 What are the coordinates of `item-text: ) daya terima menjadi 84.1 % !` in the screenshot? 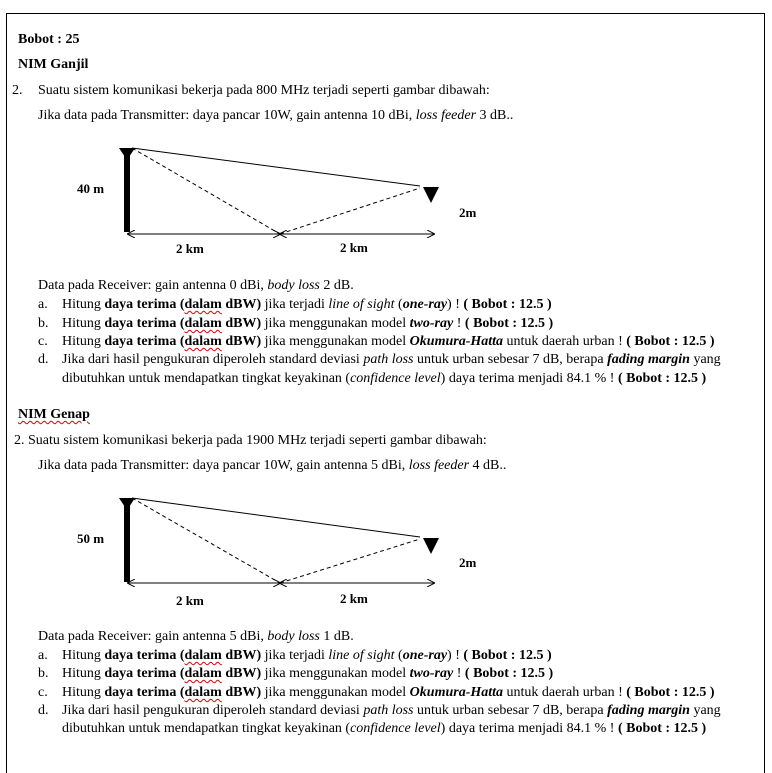 It's located at (529, 728).